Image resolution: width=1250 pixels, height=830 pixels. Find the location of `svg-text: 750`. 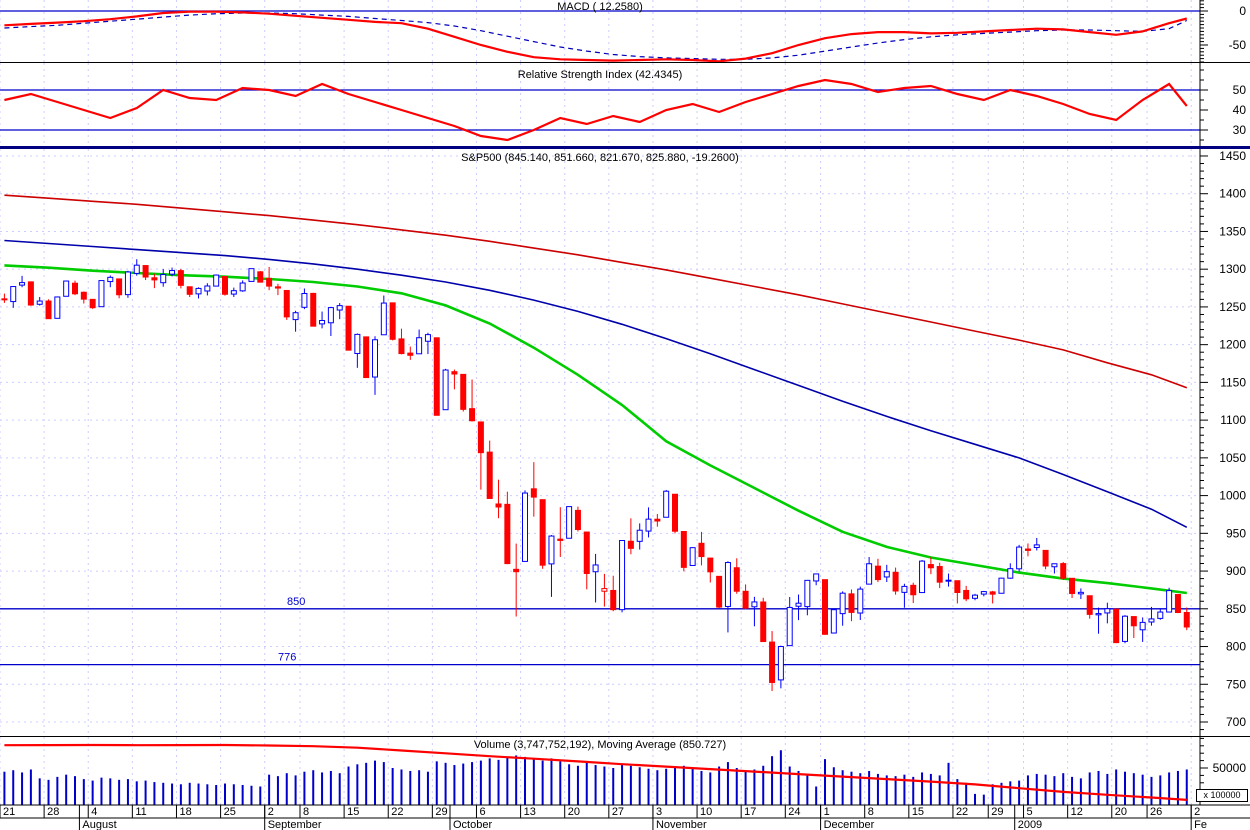

svg-text: 750 is located at coordinates (1236, 684).